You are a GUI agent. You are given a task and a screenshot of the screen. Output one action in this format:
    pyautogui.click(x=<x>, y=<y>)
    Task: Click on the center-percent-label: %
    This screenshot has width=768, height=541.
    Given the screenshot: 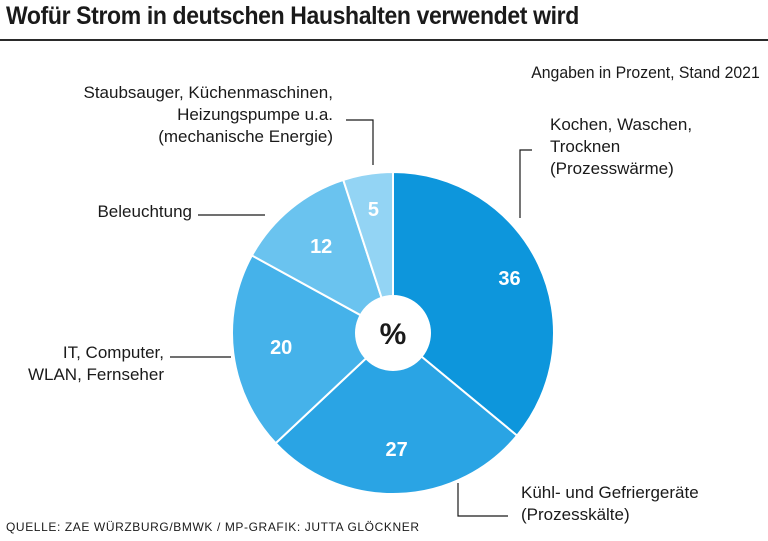 What is the action you would take?
    pyautogui.click(x=393, y=334)
    